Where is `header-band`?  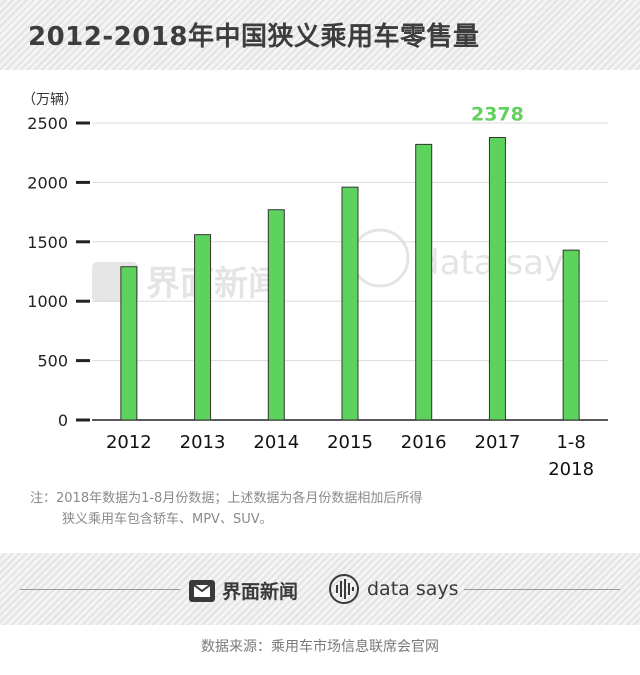 header-band is located at coordinates (320, 35).